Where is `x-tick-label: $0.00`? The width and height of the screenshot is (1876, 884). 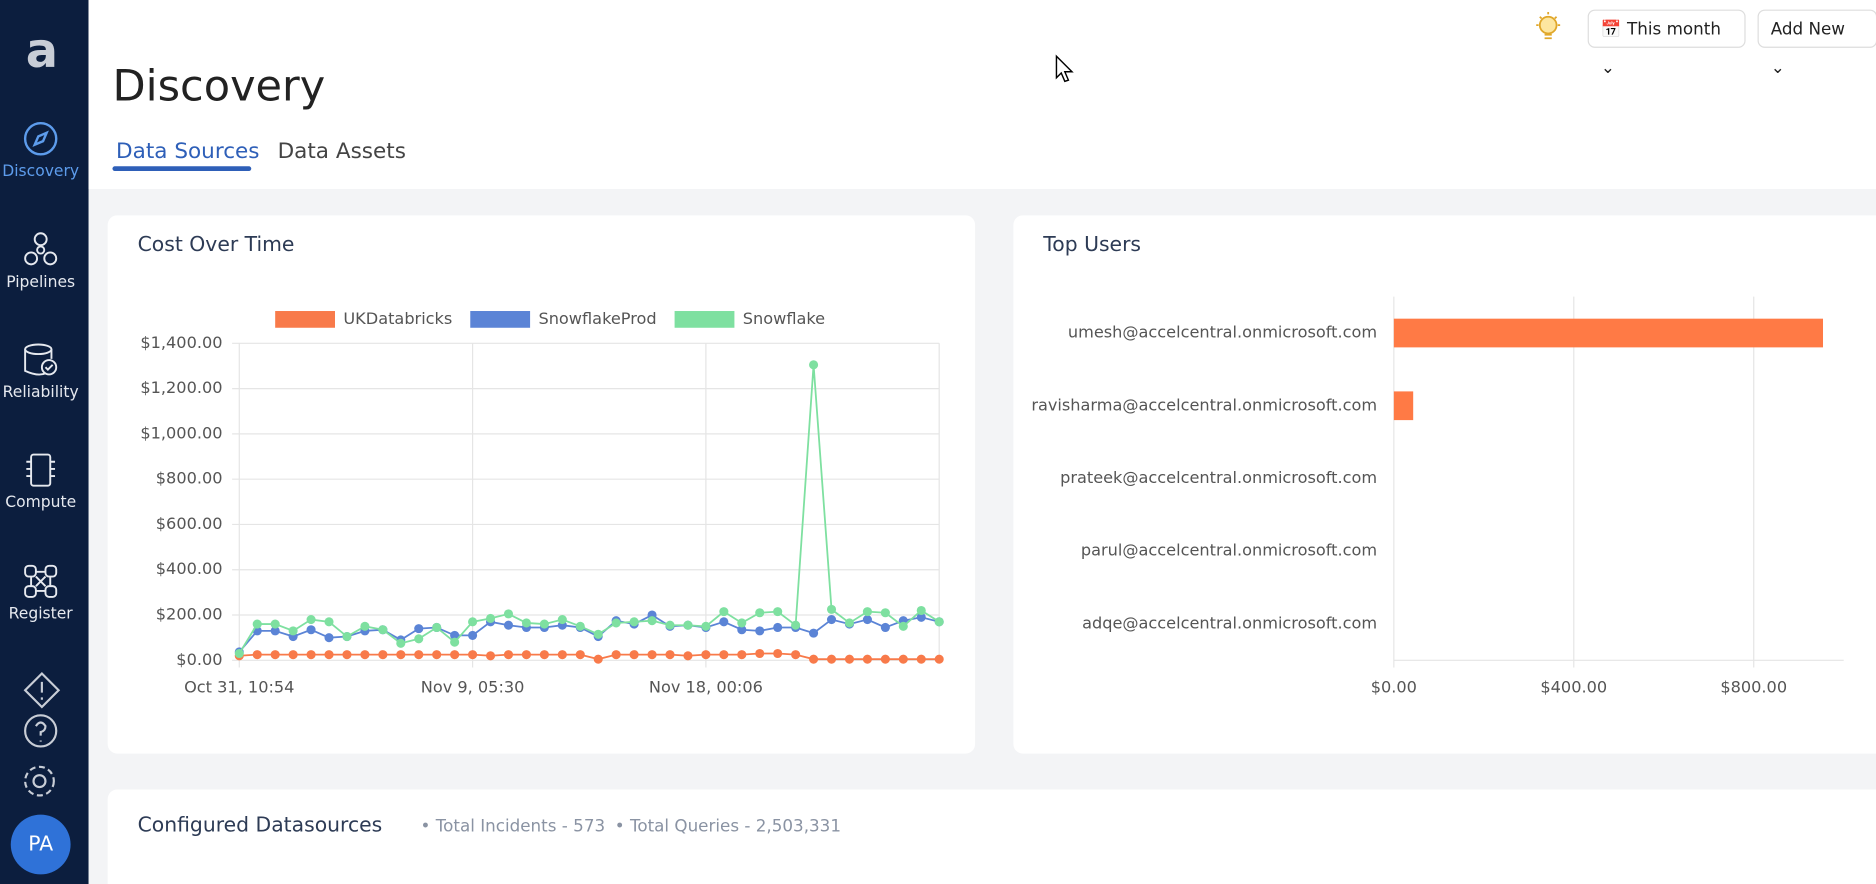 x-tick-label: $0.00 is located at coordinates (1394, 686).